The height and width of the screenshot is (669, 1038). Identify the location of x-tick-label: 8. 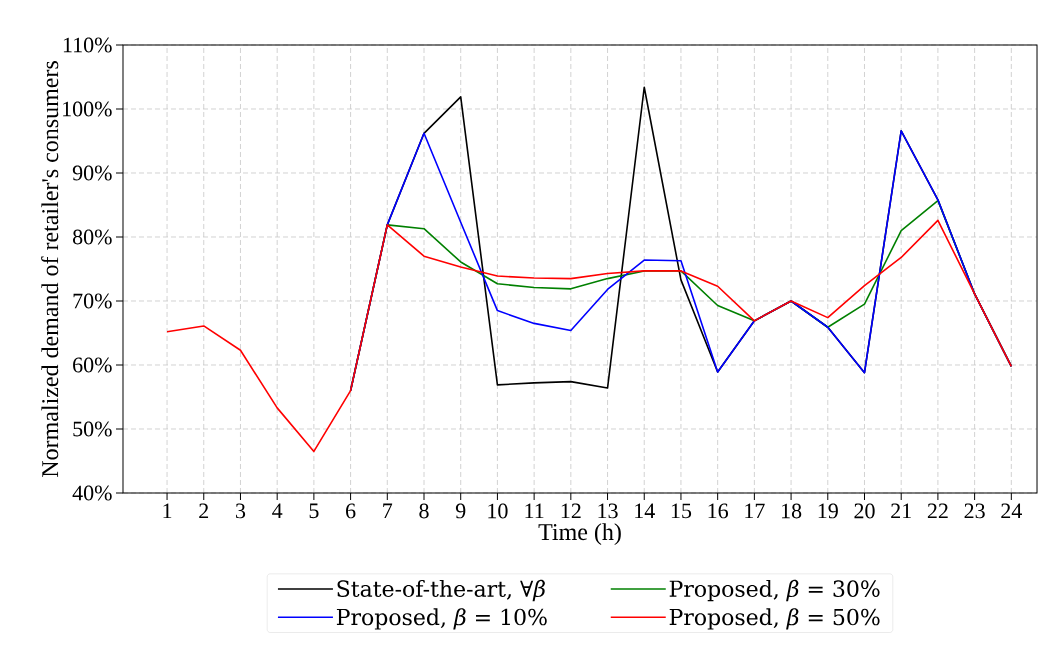
(424, 511).